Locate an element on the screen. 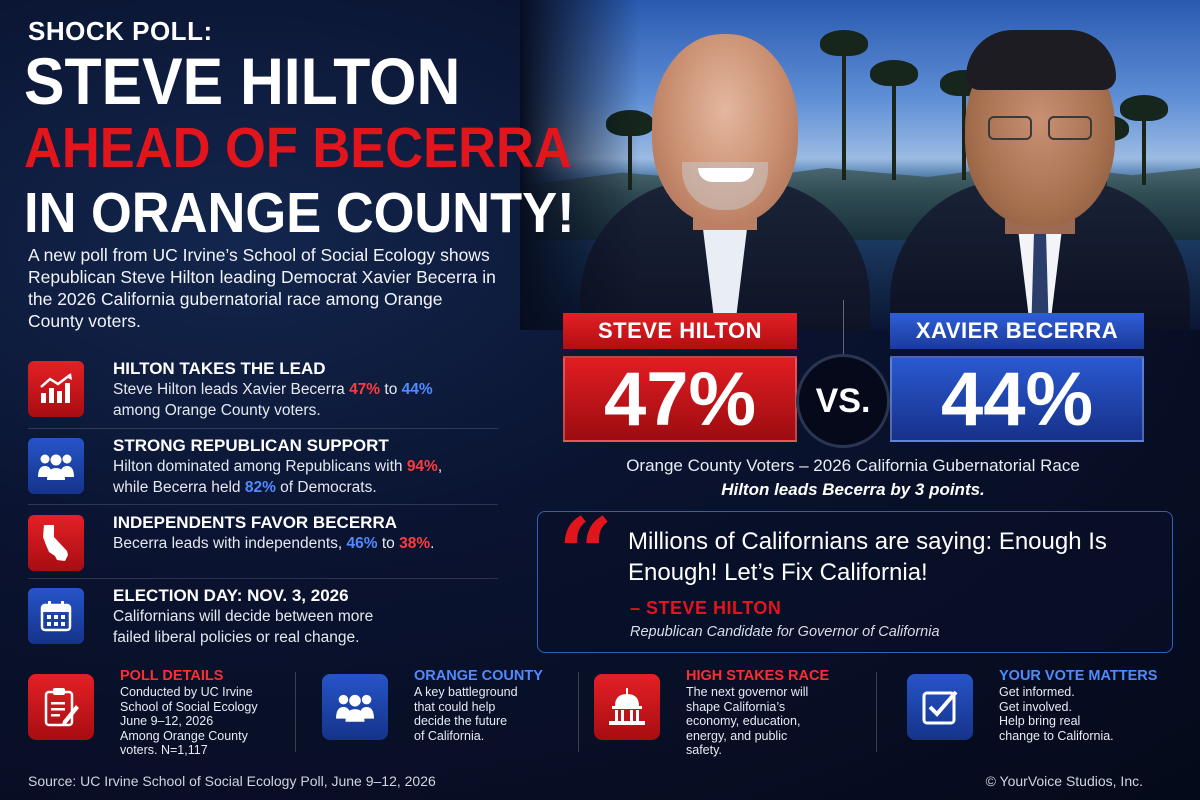  quote-mark-icon: “ is located at coordinates (586, 553).